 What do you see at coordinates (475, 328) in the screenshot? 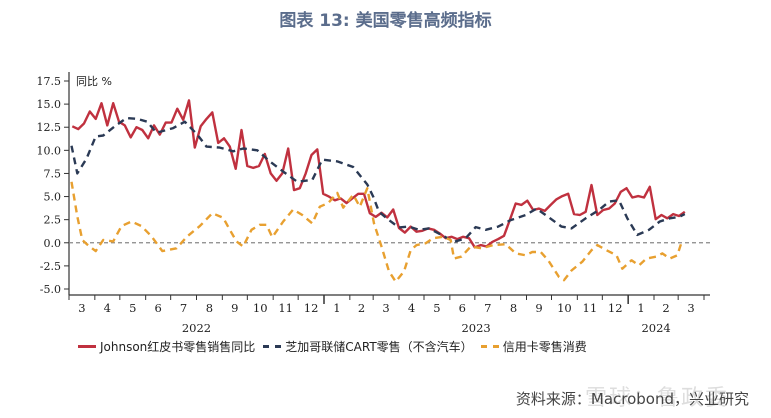
I see `year-label: 2023` at bounding box center [475, 328].